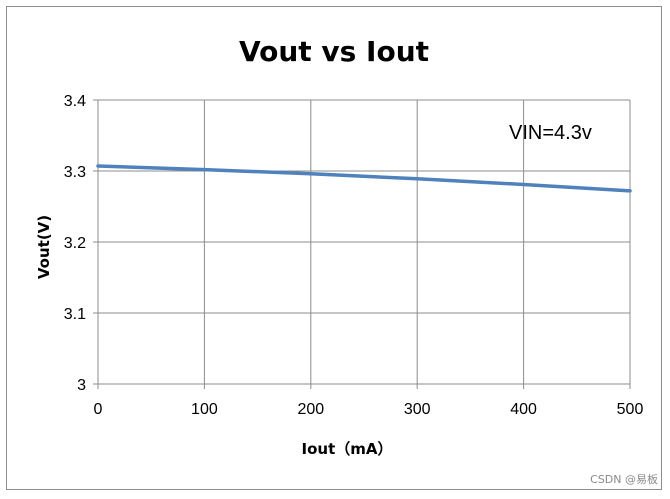 This screenshot has height=499, width=670. Describe the element at coordinates (310, 409) in the screenshot. I see `x-tick-label: 200` at that location.